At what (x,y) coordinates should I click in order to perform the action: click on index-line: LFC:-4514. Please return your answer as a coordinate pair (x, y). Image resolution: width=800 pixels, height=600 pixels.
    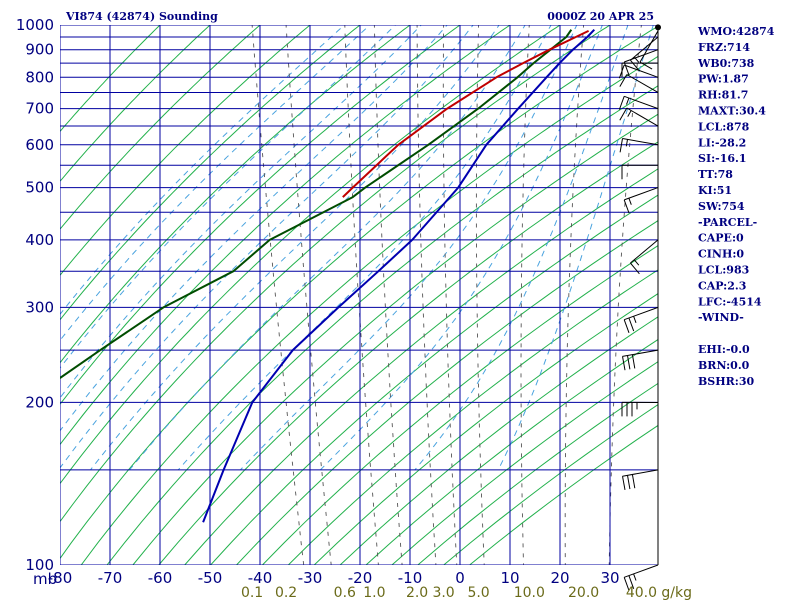
    Looking at the image, I should click on (730, 301).